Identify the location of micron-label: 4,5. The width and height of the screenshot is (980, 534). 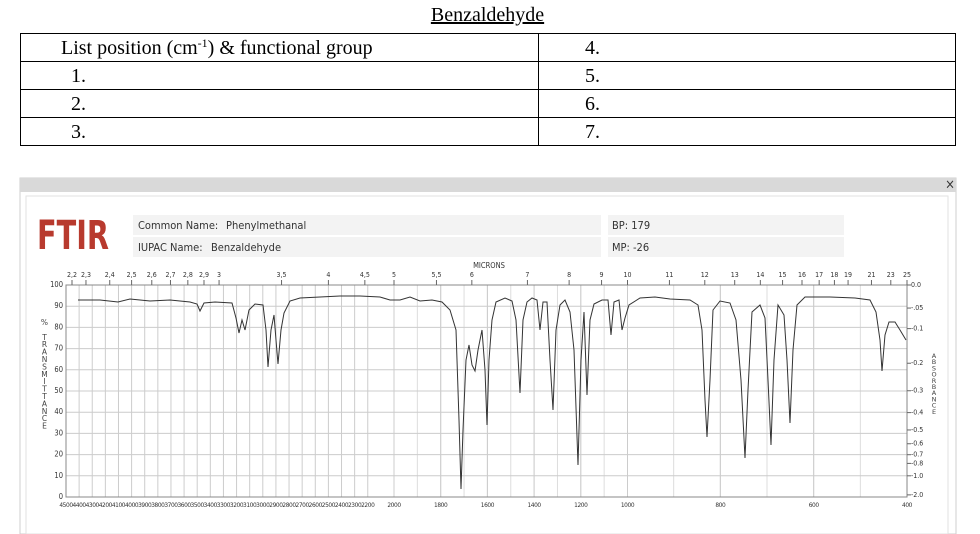
(365, 275).